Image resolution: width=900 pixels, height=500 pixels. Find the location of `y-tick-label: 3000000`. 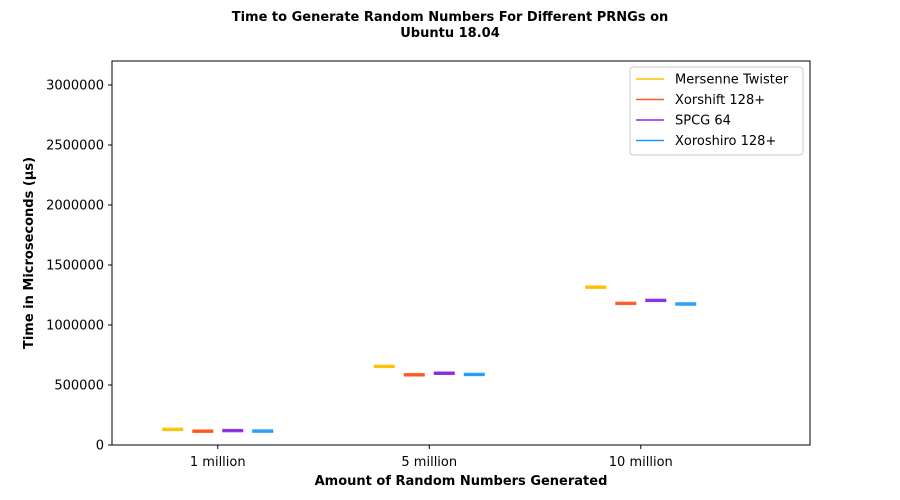

y-tick-label: 3000000 is located at coordinates (75, 86).